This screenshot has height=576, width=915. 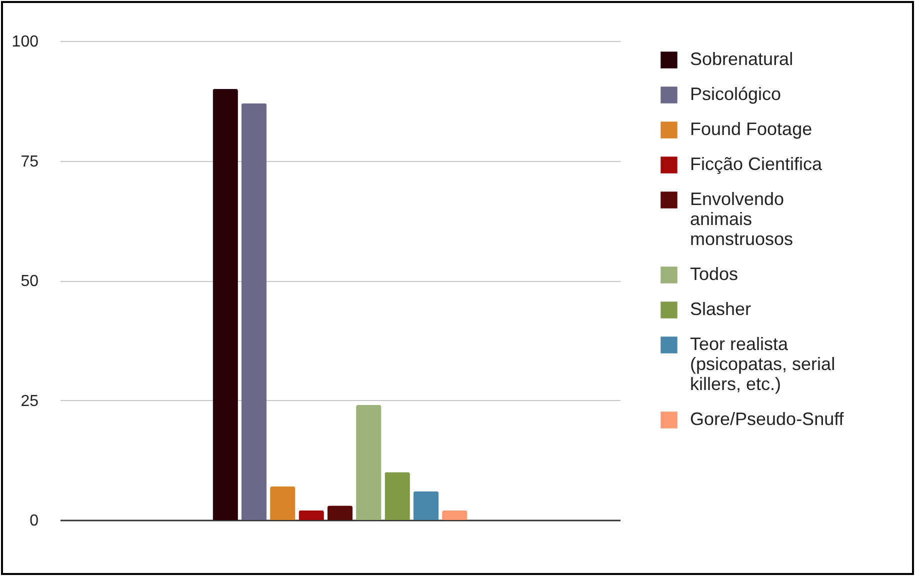 What do you see at coordinates (742, 219) in the screenshot?
I see `legend-label: Envolvendo animais monstruosos` at bounding box center [742, 219].